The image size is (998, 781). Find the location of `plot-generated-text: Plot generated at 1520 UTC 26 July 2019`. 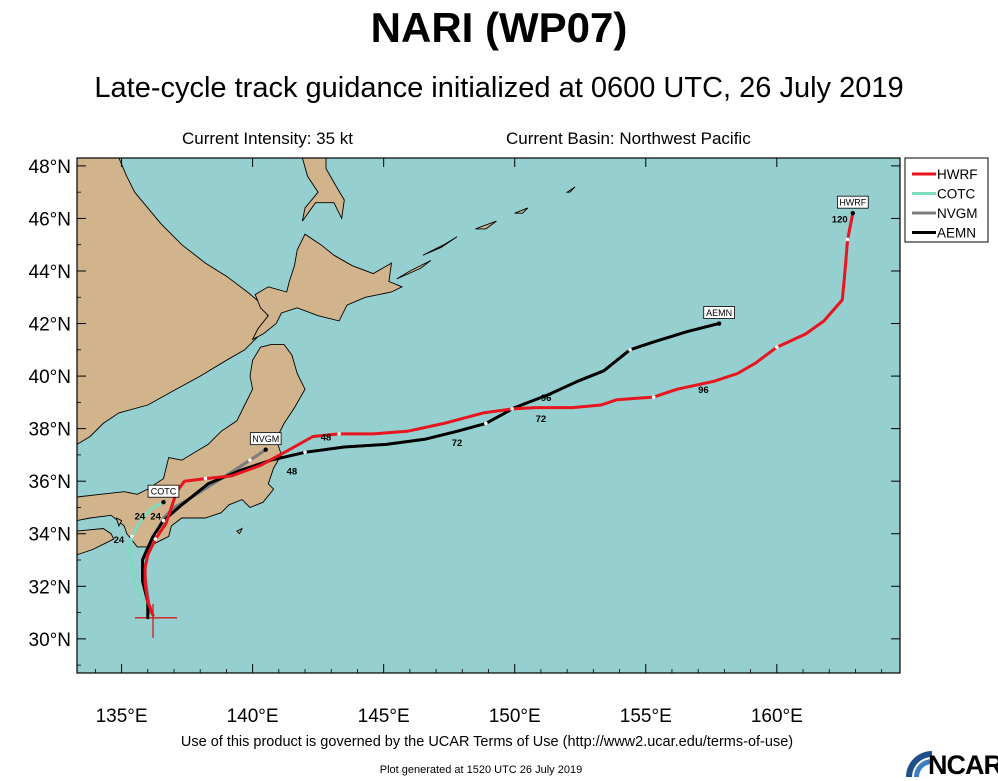

plot-generated-text: Plot generated at 1520 UTC 26 July 2019 is located at coordinates (481, 770).